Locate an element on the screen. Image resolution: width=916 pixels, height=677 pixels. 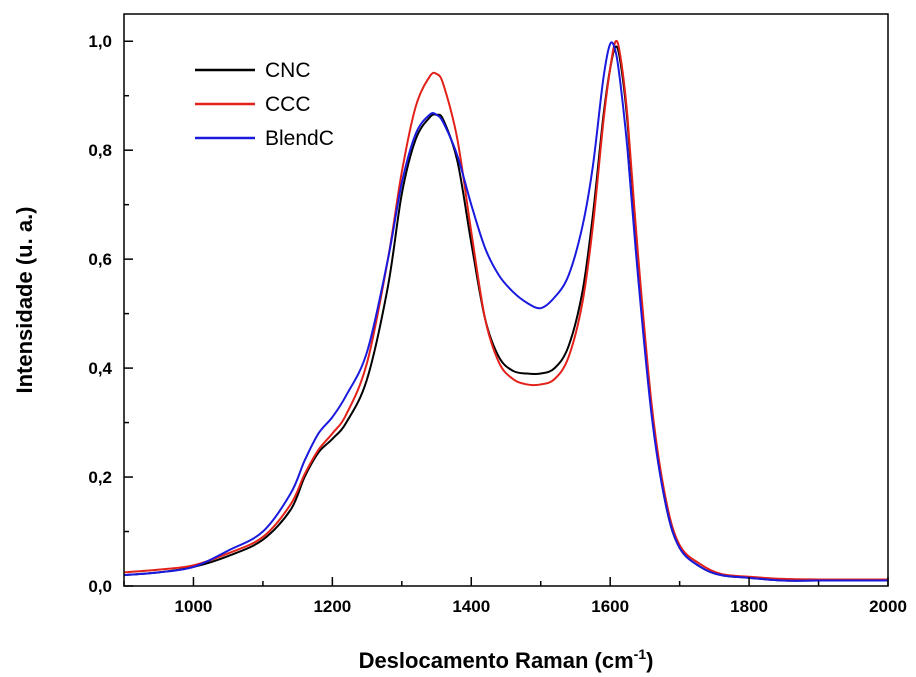
y-tick-label: 0,2 is located at coordinates (100, 477).